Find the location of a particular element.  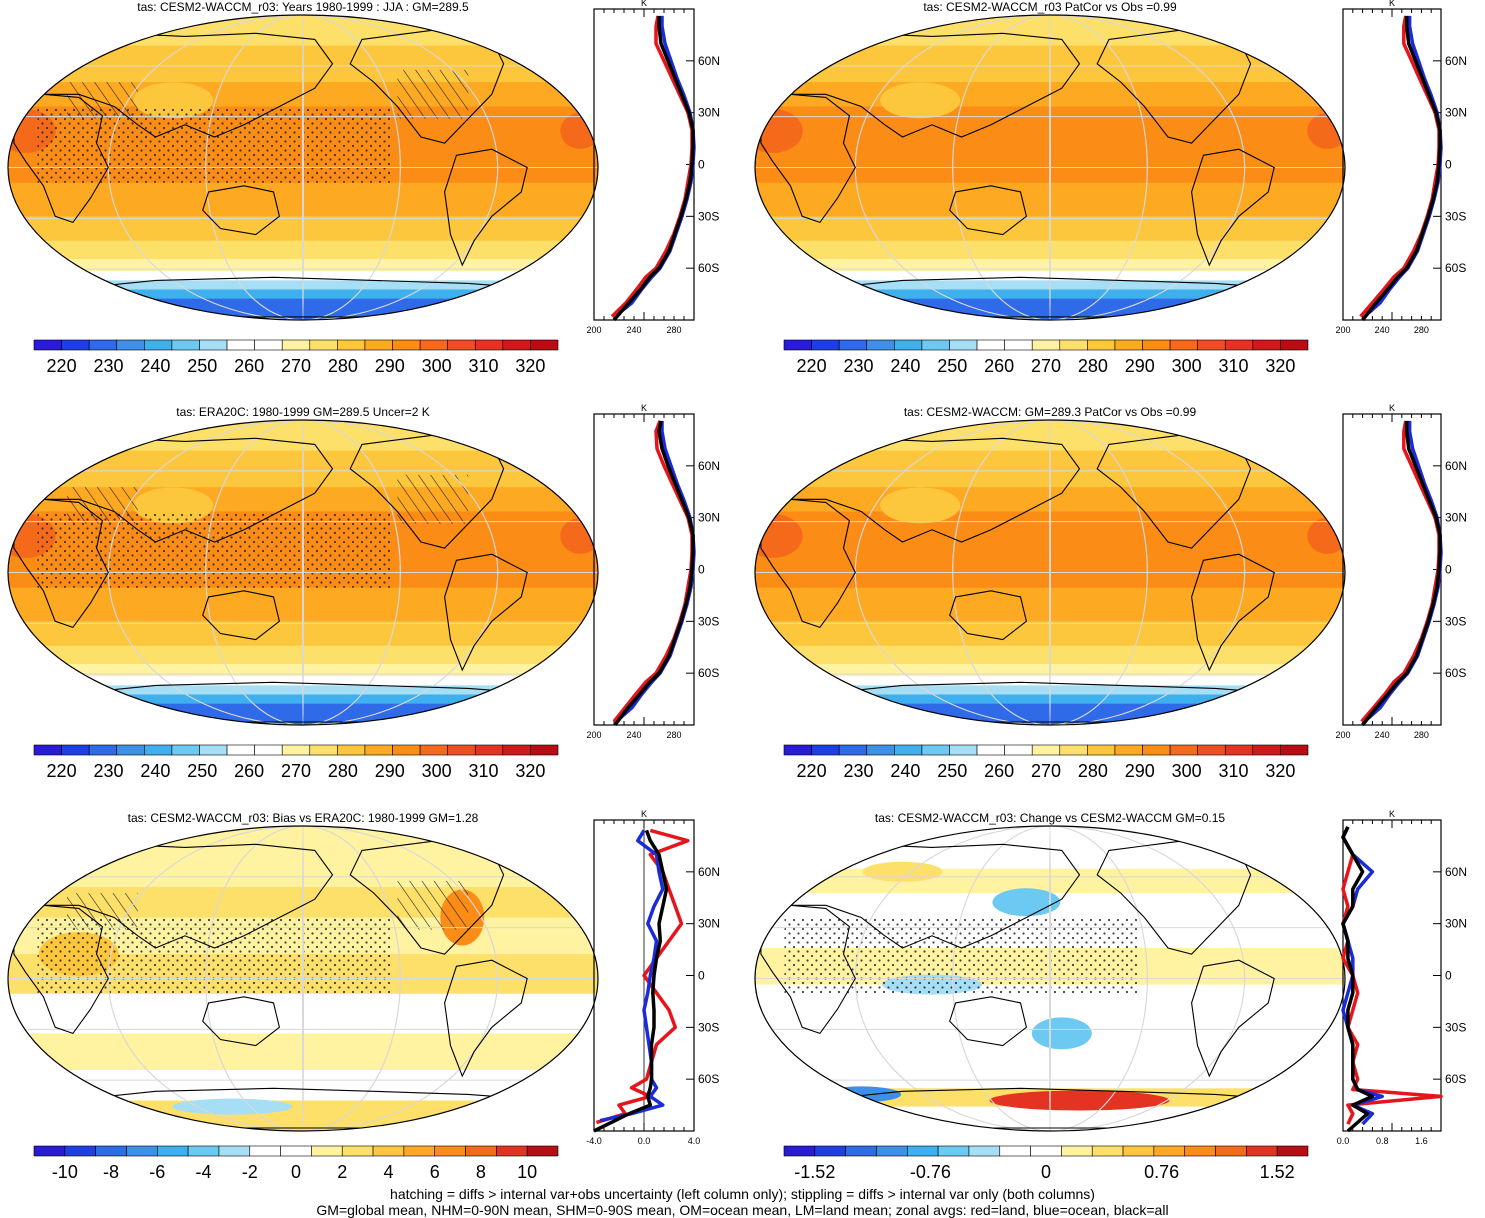

map-field is located at coordinates (303, 978).